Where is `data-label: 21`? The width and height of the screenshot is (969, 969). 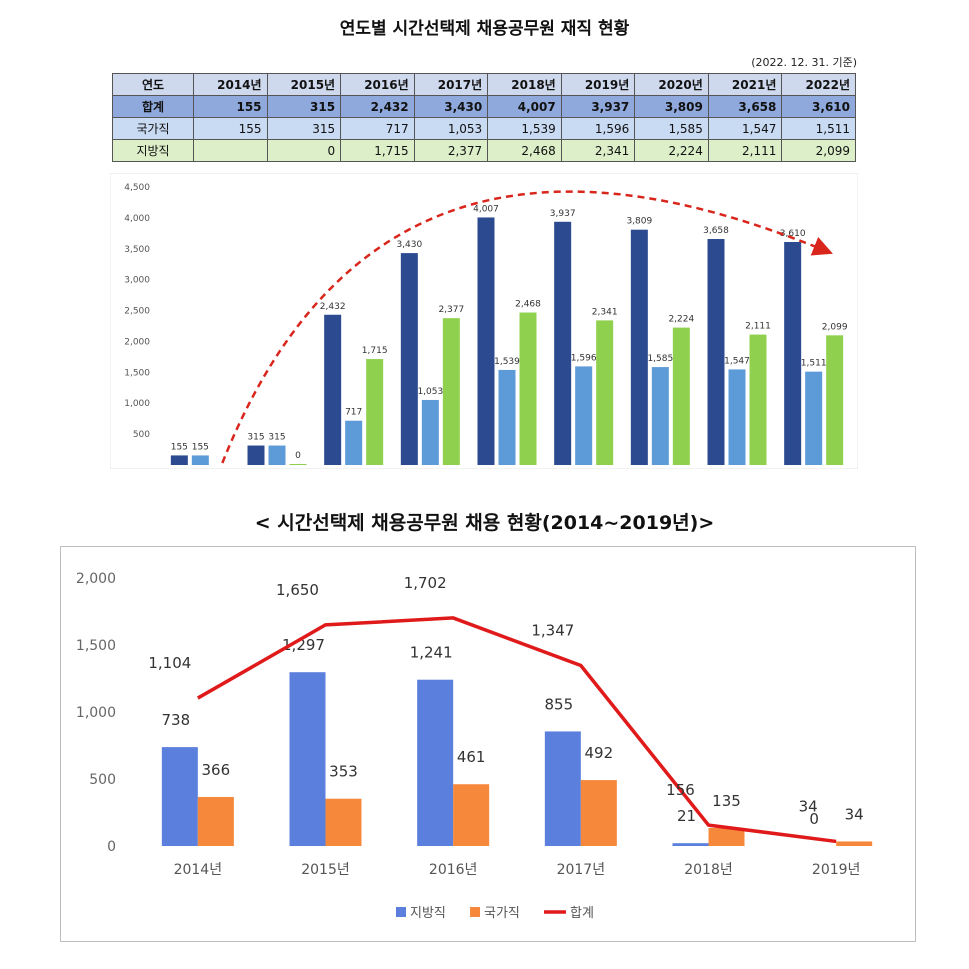
data-label: 21 is located at coordinates (686, 816).